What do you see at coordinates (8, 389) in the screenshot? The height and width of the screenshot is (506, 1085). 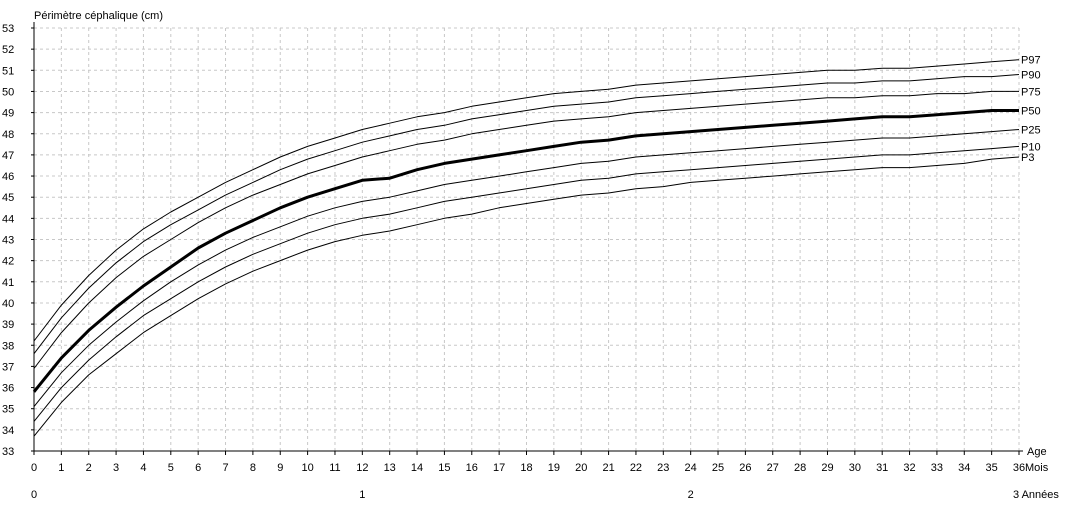 I see `y-tick-label: 36` at bounding box center [8, 389].